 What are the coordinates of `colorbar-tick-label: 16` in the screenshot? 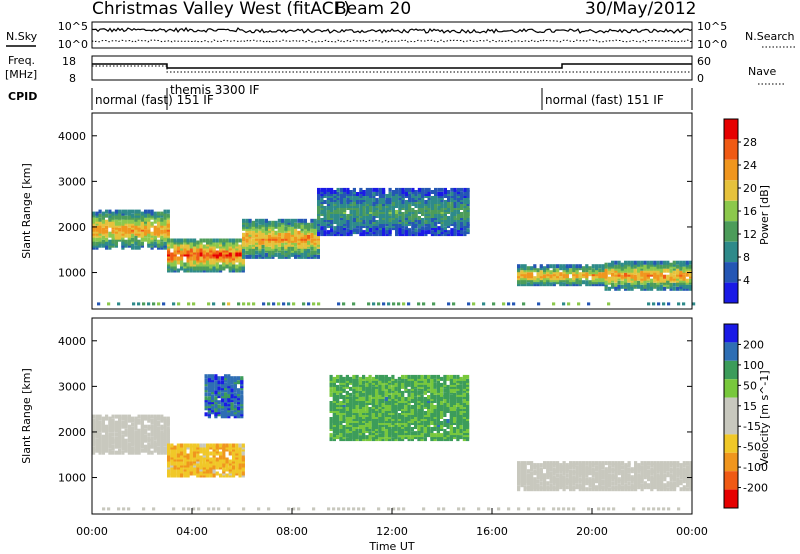 It's located at (750, 211).